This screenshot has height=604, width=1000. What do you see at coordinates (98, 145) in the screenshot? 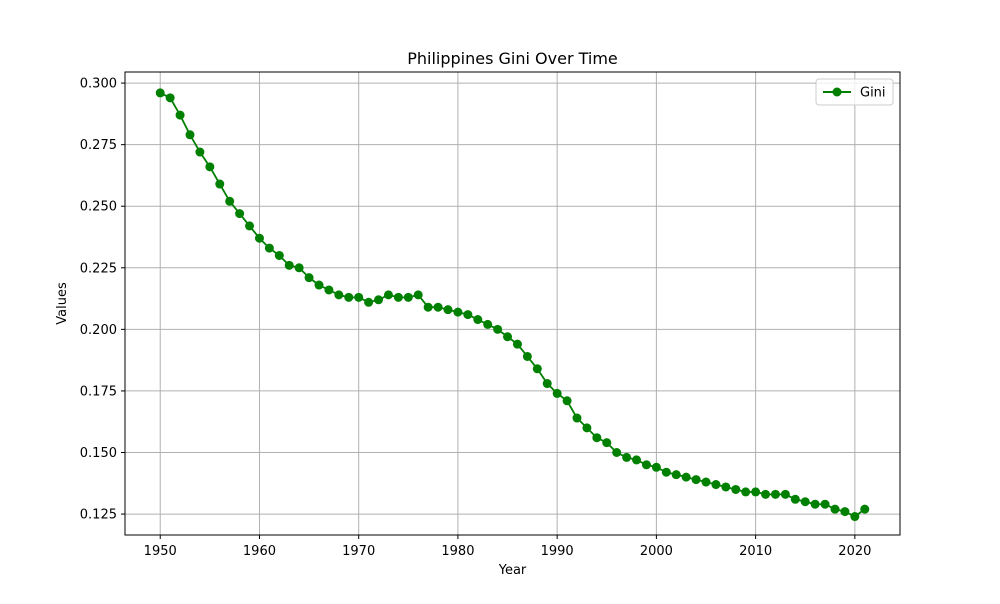
I see `y-tick-label: 0.275` at bounding box center [98, 145].